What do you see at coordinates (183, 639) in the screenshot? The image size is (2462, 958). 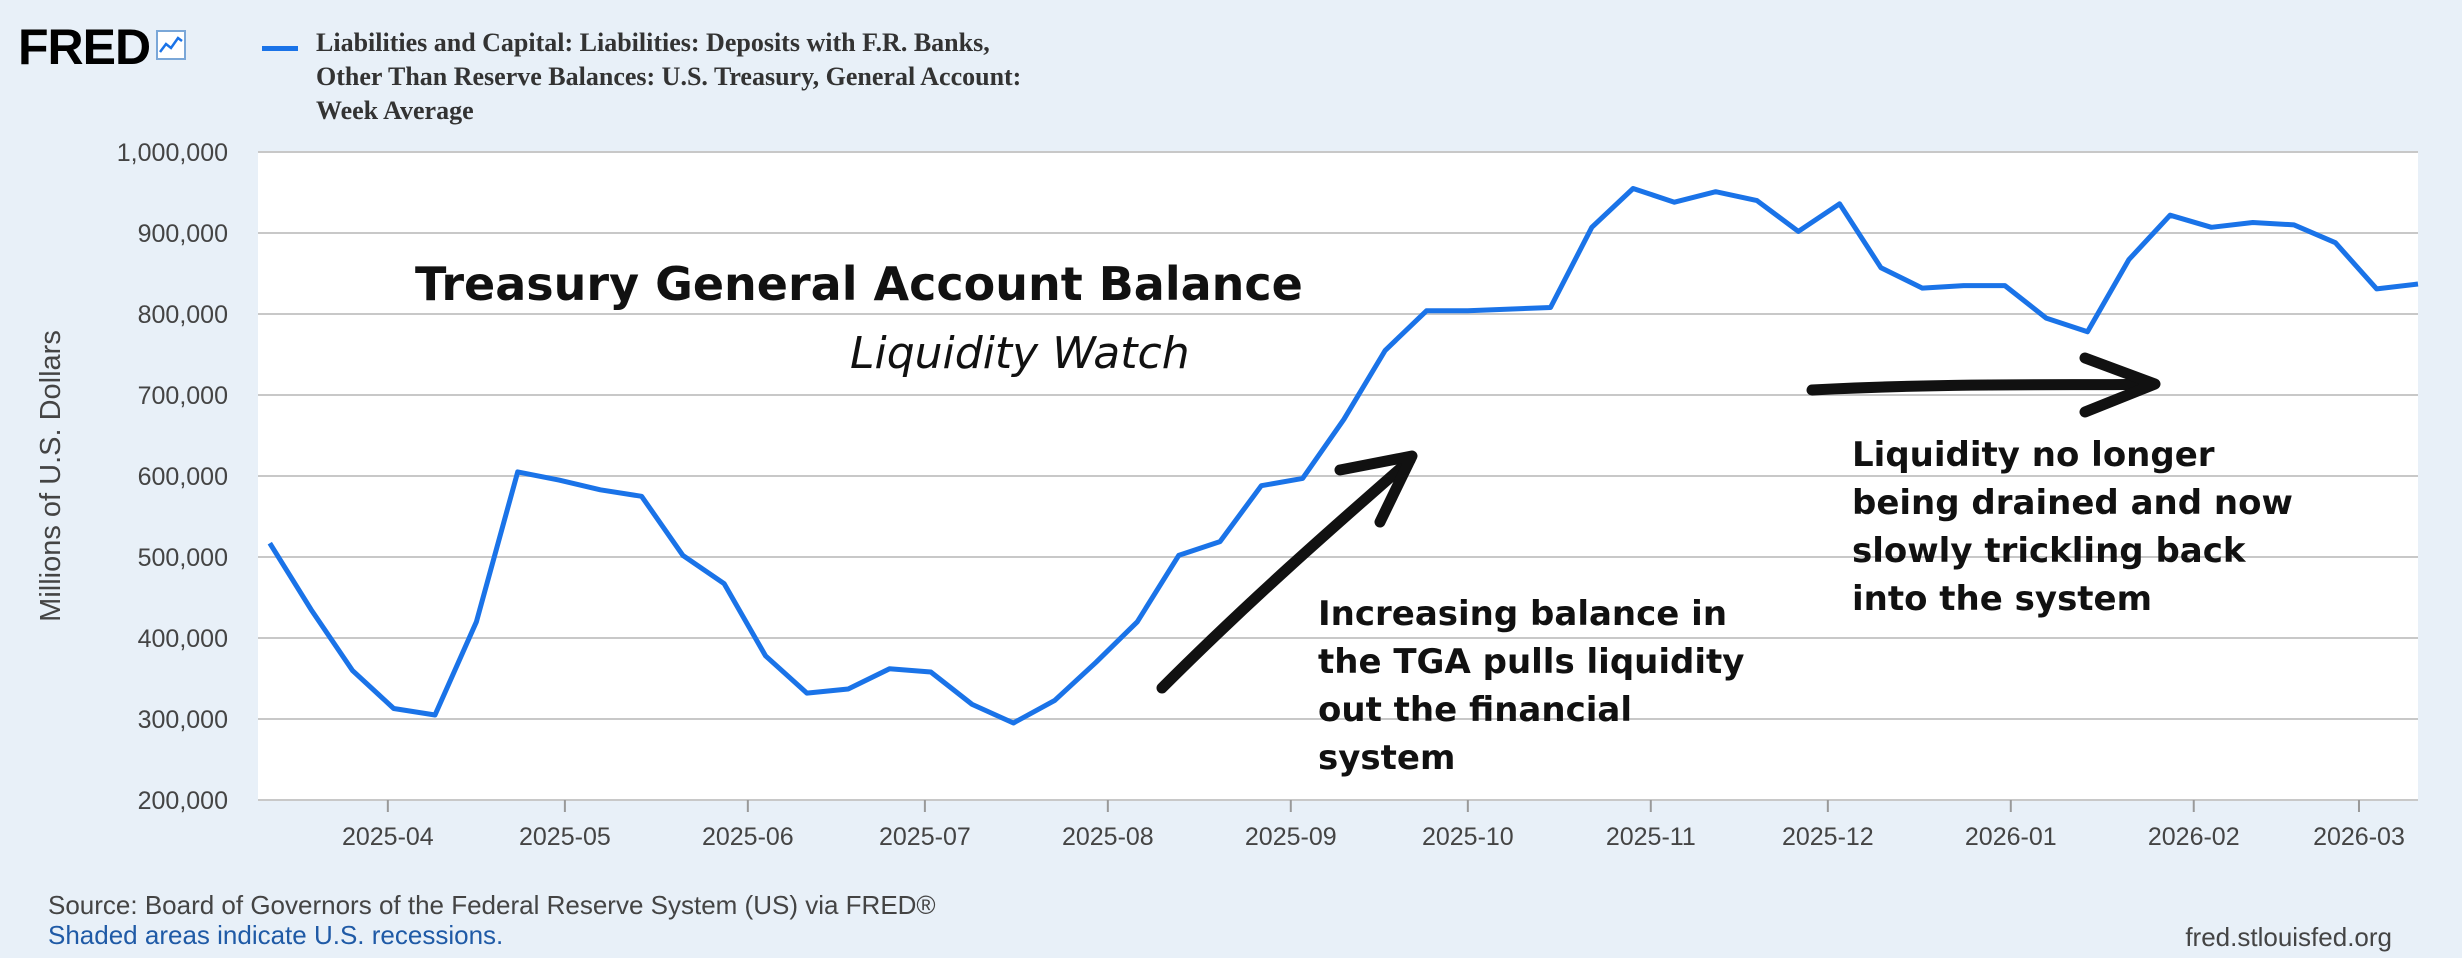 I see `y-tick-label: 400,000` at bounding box center [183, 639].